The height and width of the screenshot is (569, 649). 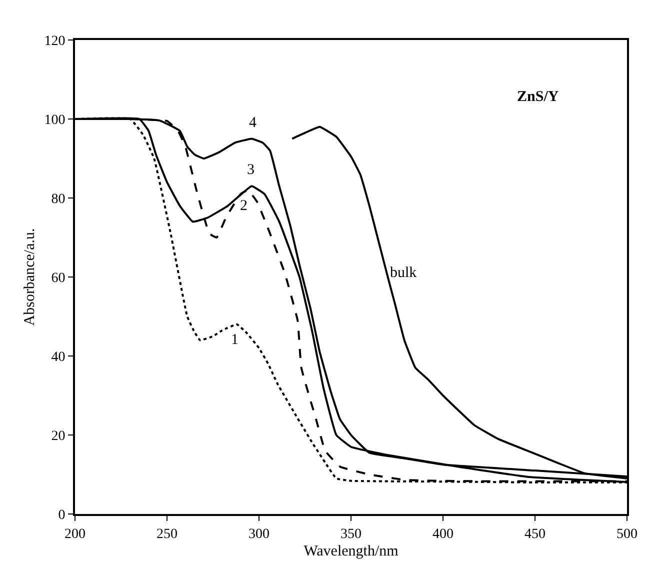 I want to click on y-tick-label: 0, so click(x=62, y=515).